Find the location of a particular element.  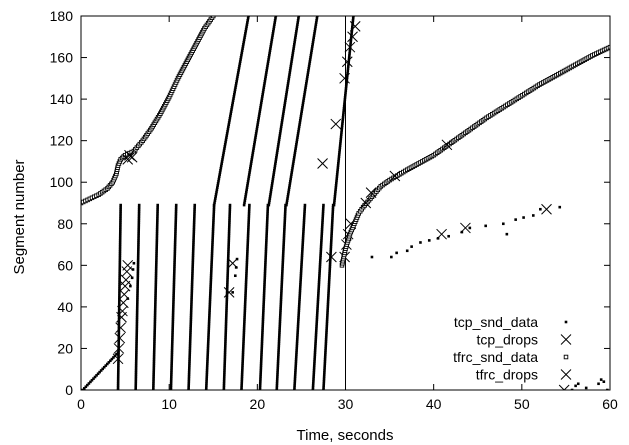

tcp-drops-point-stroke-b is located at coordinates (123, 303).